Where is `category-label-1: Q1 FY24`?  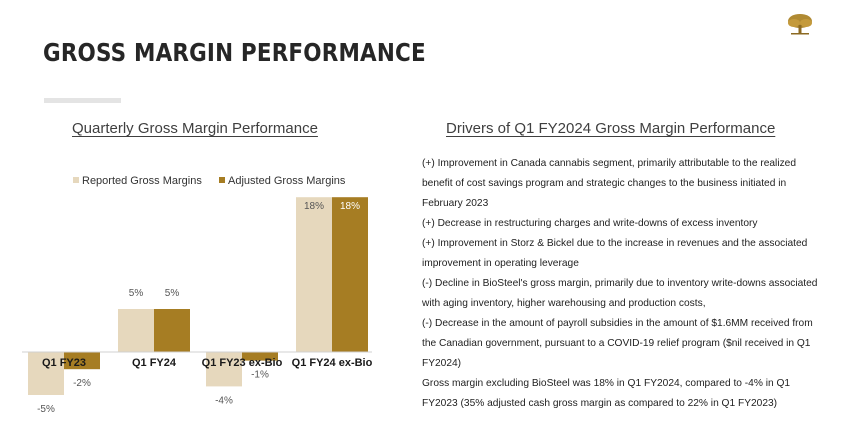 category-label-1: Q1 FY24 is located at coordinates (154, 363).